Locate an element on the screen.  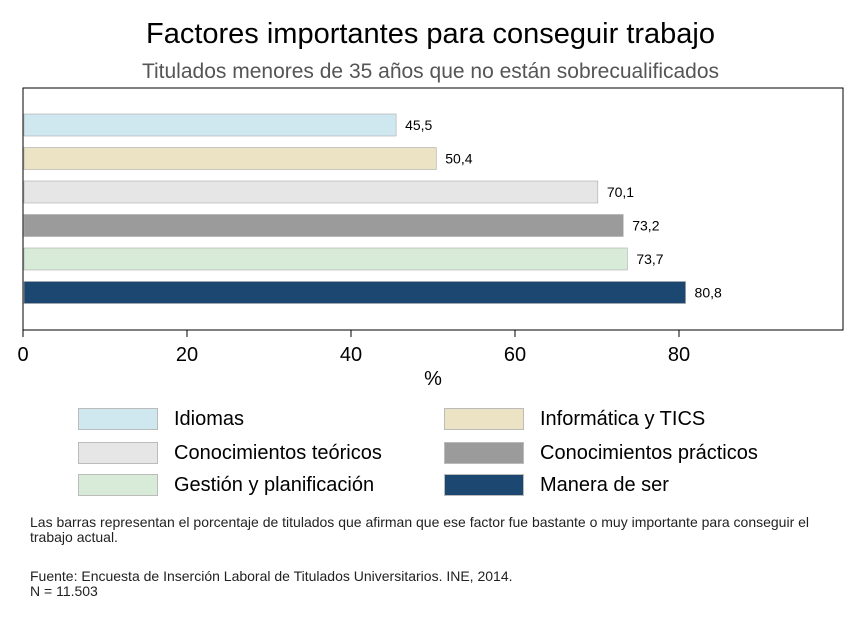
bar-value-label: 73,7 is located at coordinates (649, 259).